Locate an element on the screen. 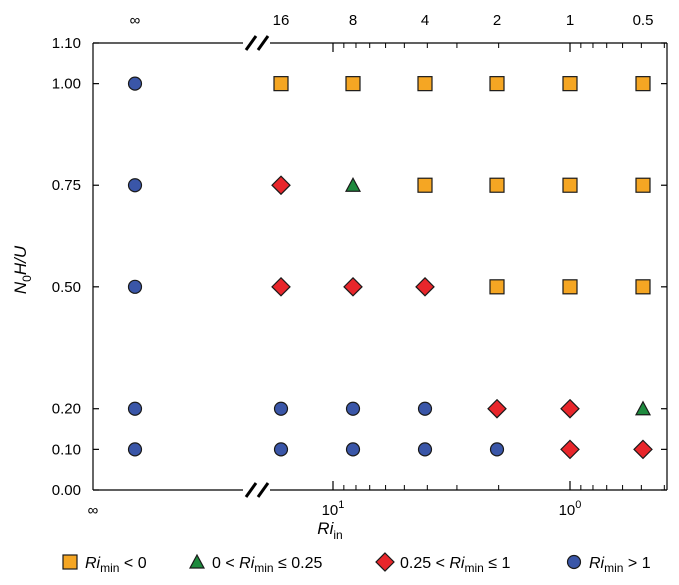  x-tick-exponent: 0 is located at coordinates (578, 505).